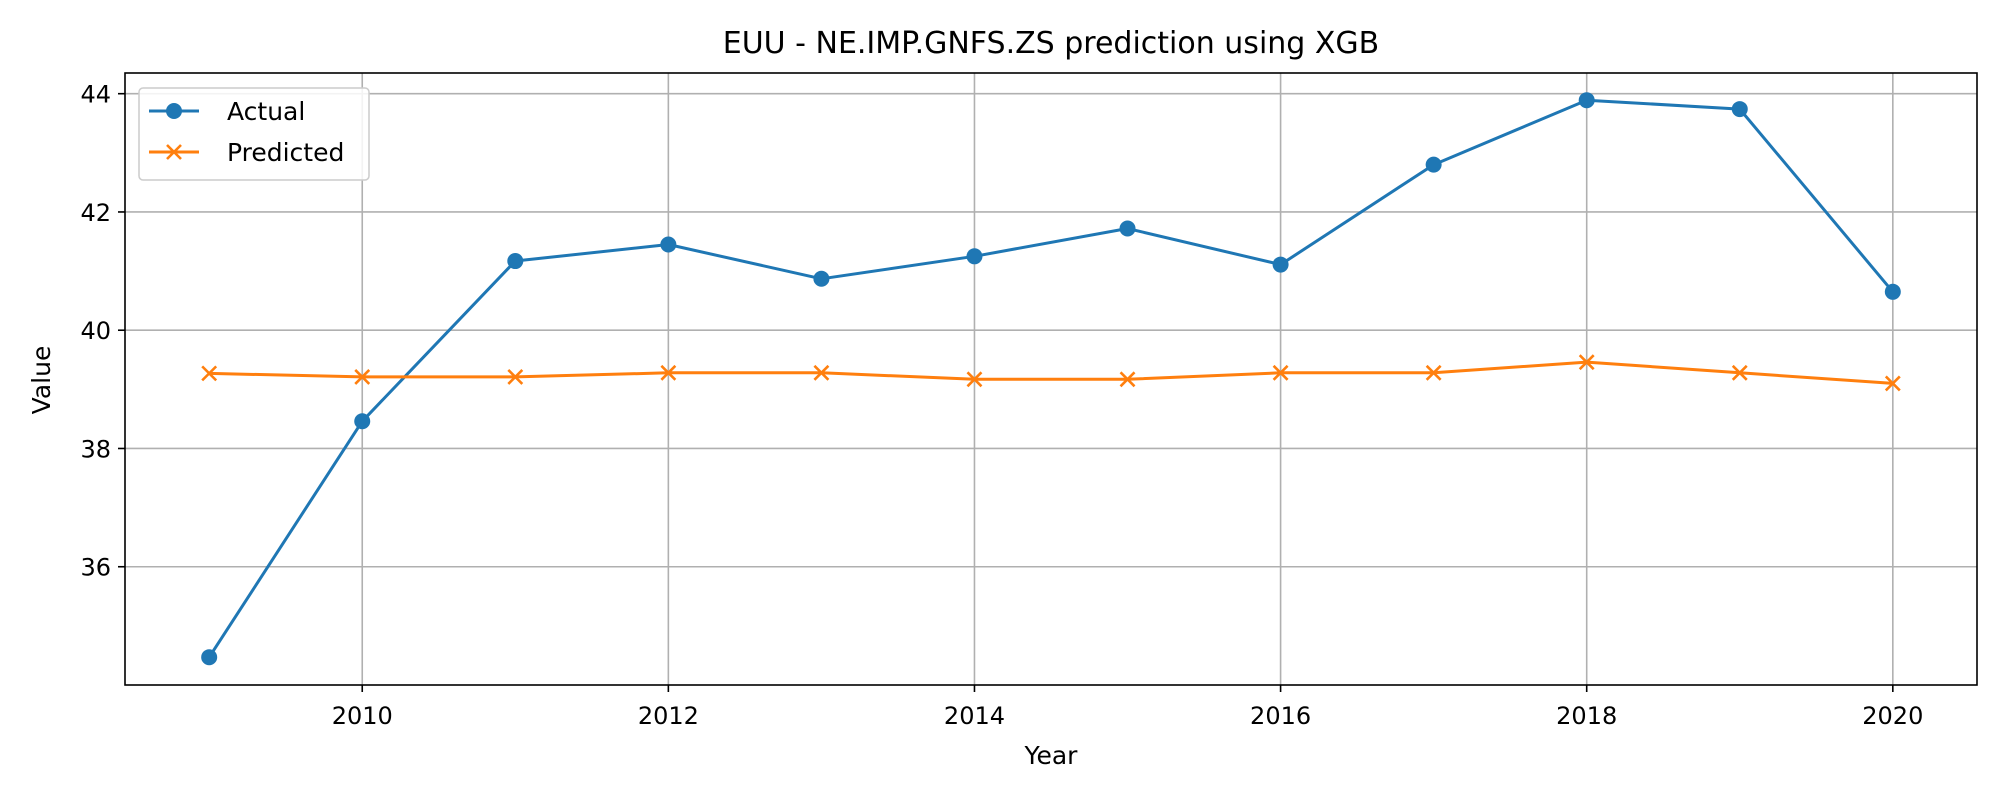  Describe the element at coordinates (254, 134) in the screenshot. I see `legend: Actual Predicted` at that location.